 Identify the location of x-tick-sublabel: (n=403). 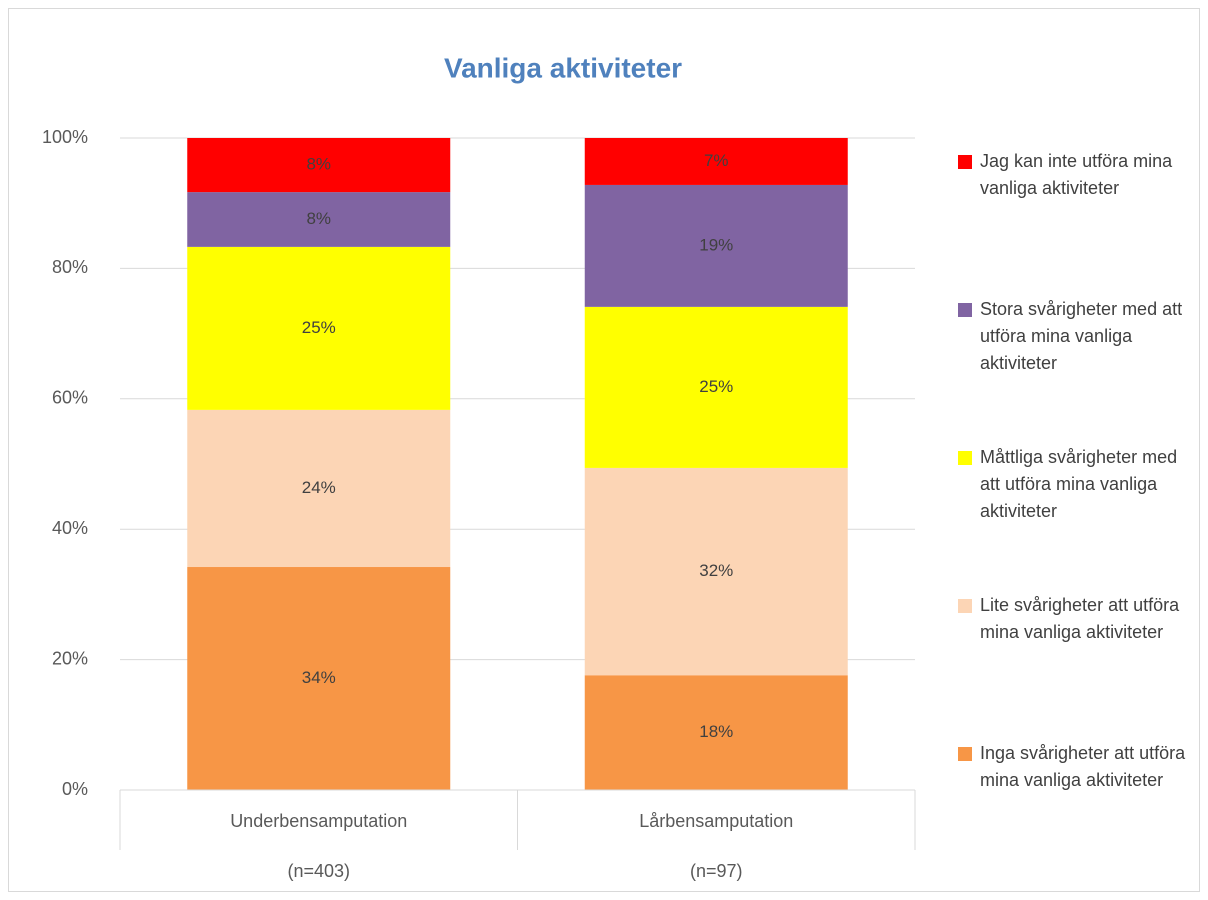
(318, 871).